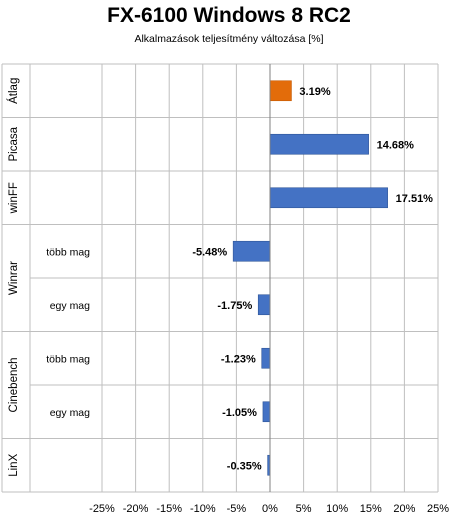  Describe the element at coordinates (337, 509) in the screenshot. I see `x-tick-label: 10%` at that location.